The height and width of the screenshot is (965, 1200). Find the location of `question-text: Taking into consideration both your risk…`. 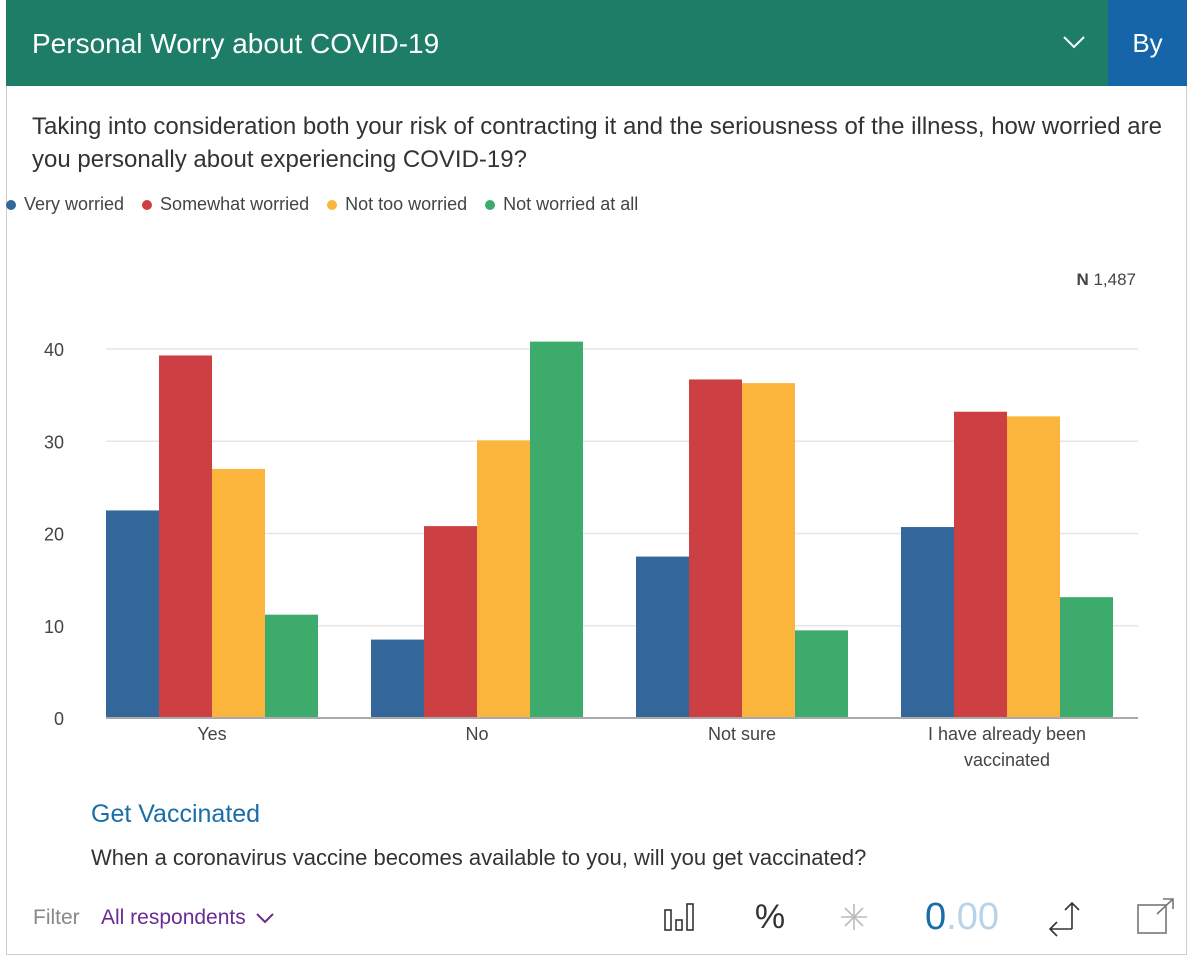

question-text: Taking into consideration both your risk… is located at coordinates (597, 143).